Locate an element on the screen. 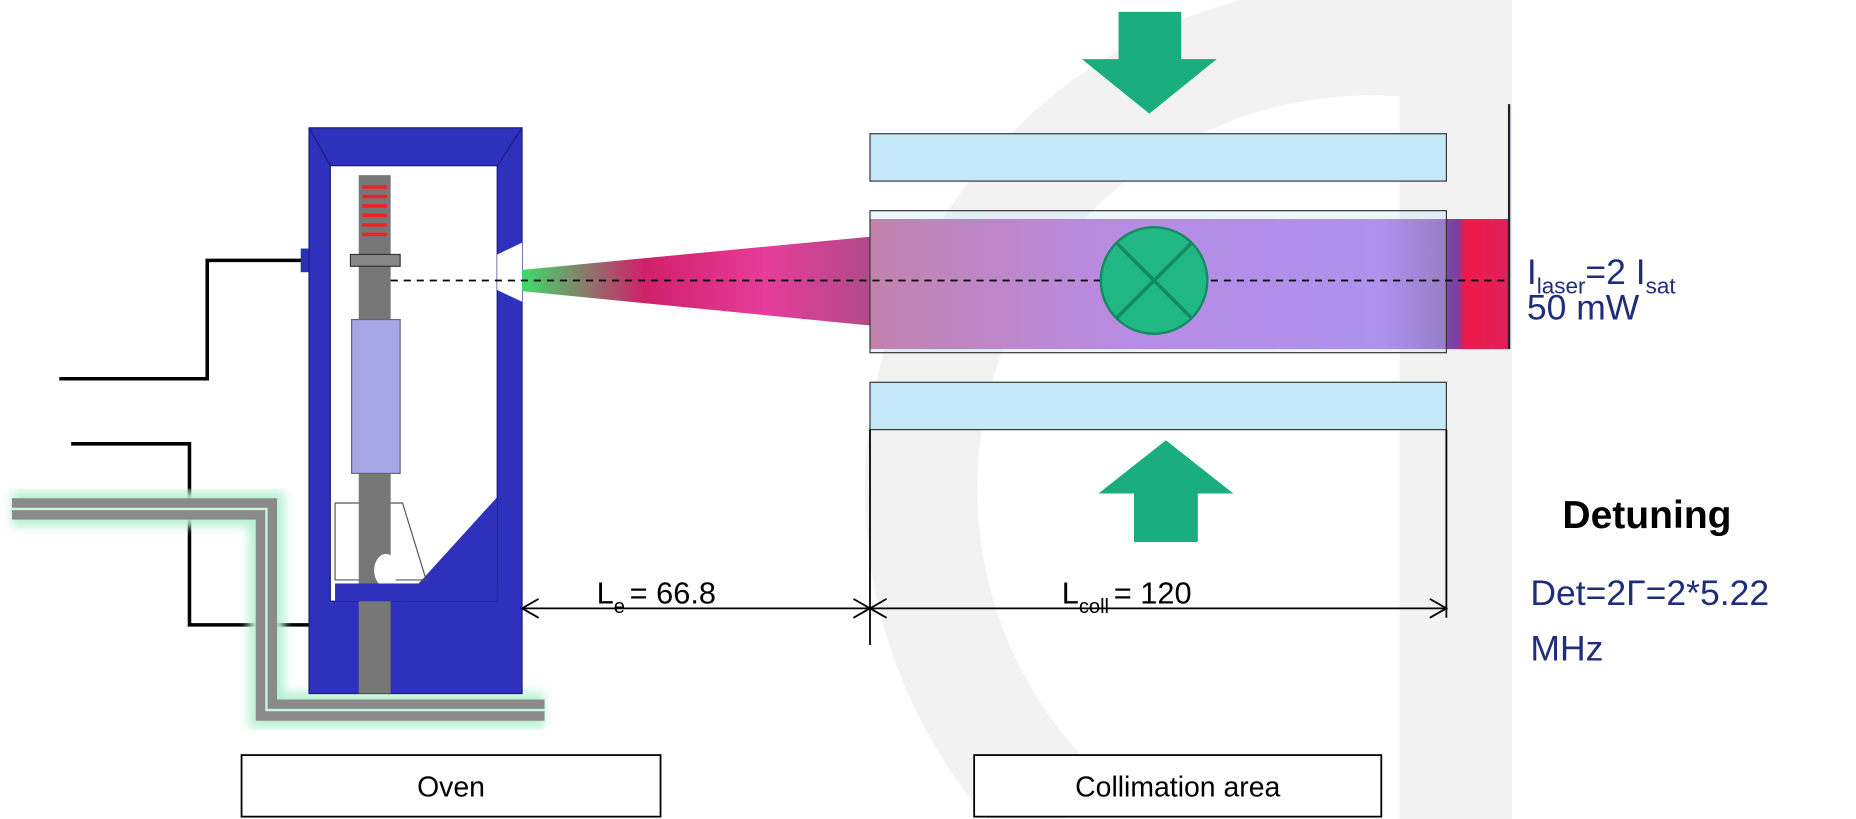 The width and height of the screenshot is (1856, 819). detuning-value: Det=2Γ=2*5.22 is located at coordinates (1649, 593).